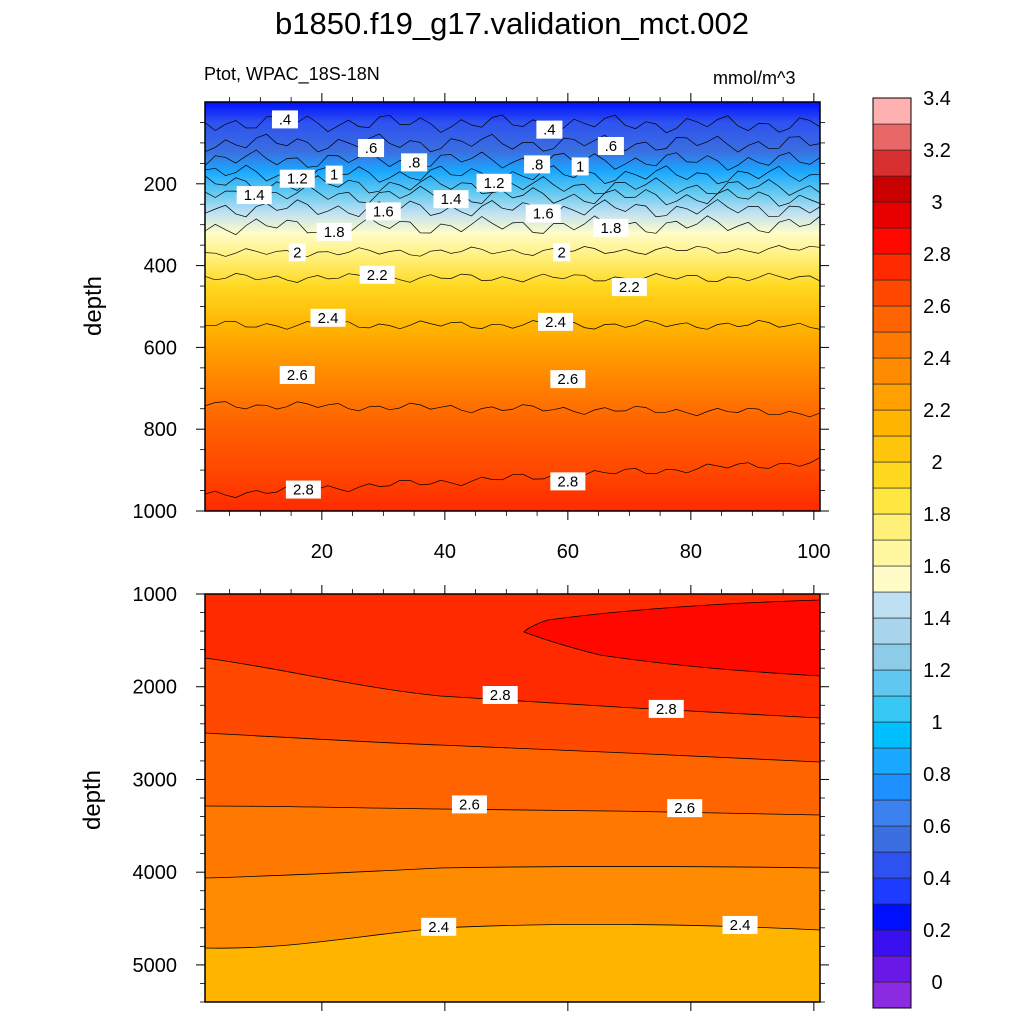  What do you see at coordinates (937, 99) in the screenshot?
I see `colorbar-tick-label: 3.4` at bounding box center [937, 99].